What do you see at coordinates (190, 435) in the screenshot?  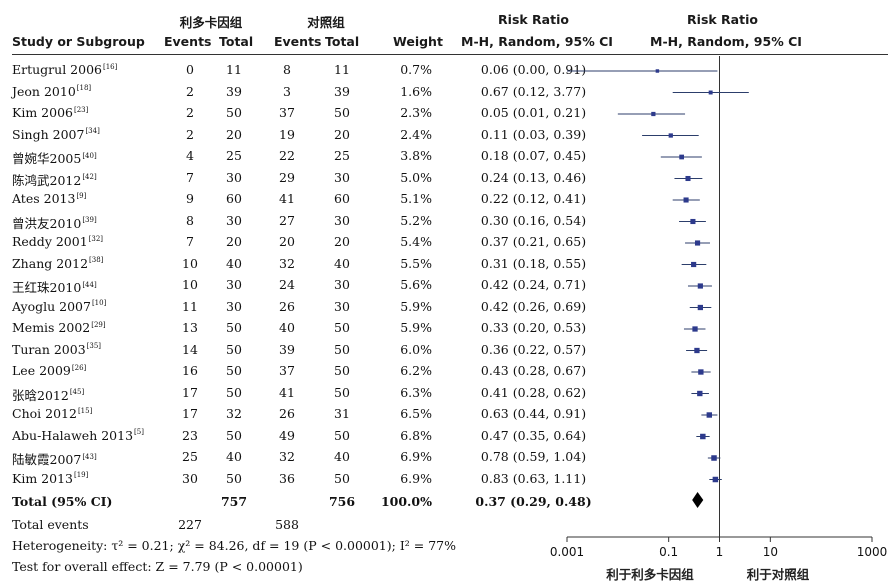 I see `events-group1: 23` at bounding box center [190, 435].